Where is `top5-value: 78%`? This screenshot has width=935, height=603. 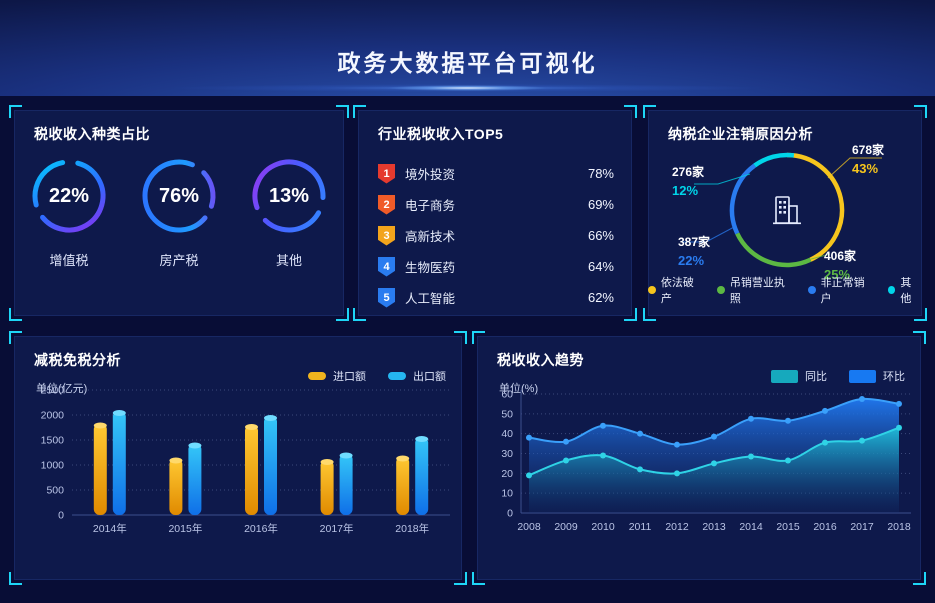 top5-value: 78% is located at coordinates (600, 173).